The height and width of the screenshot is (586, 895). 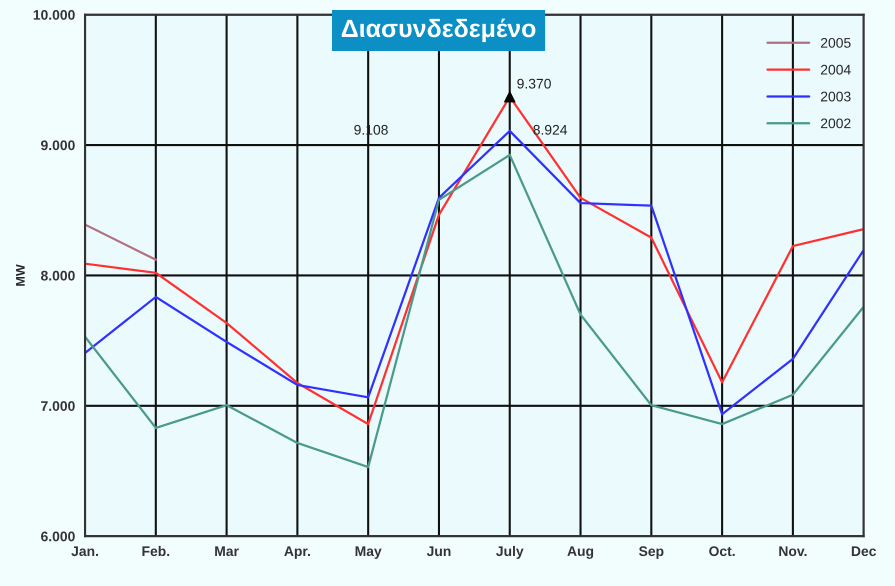 I want to click on legend-label: 2004, so click(x=835, y=69).